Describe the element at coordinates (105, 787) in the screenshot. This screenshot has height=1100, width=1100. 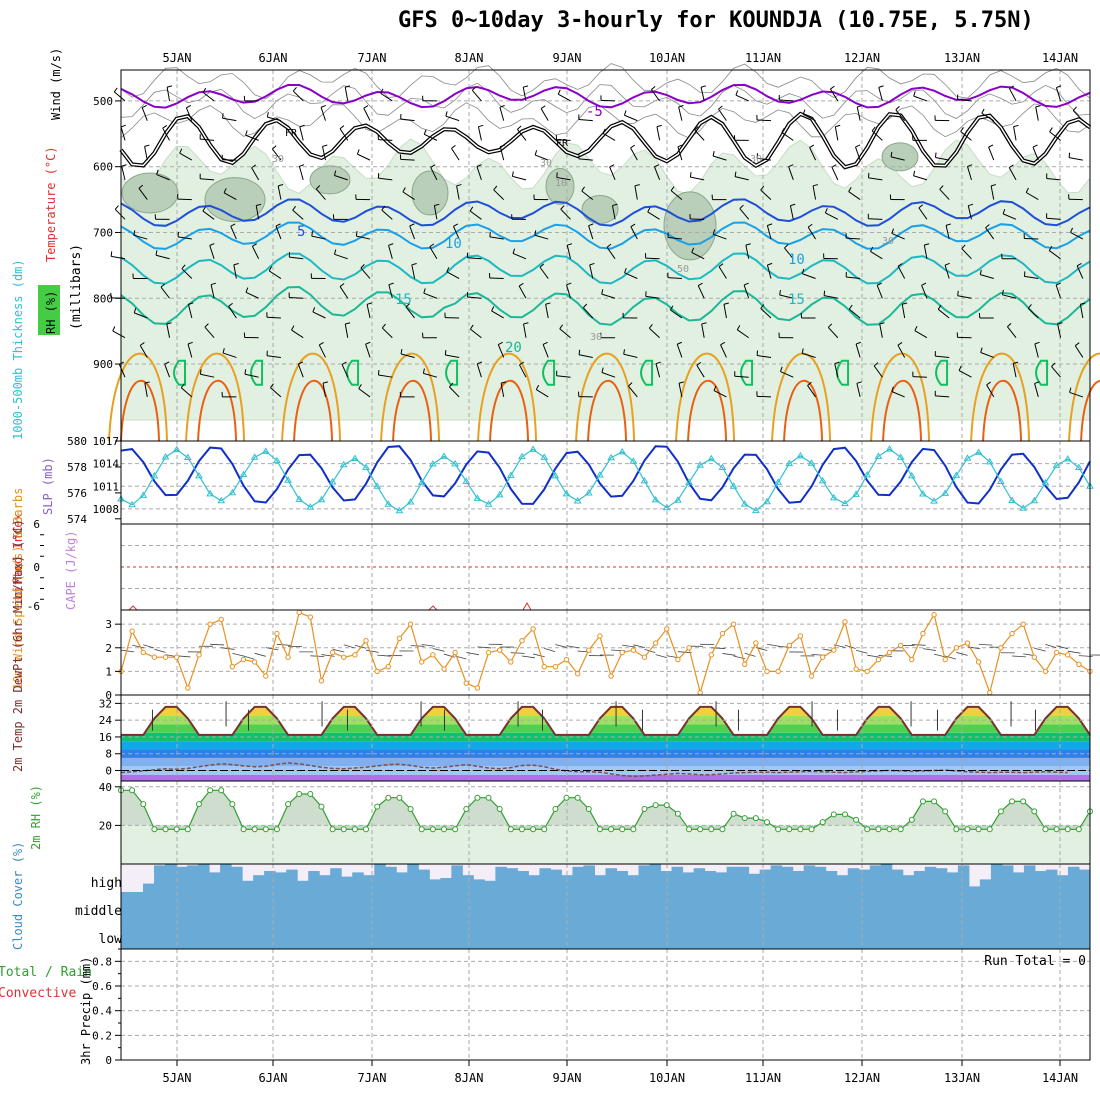
I see `rh2m-tick-label: 40` at that location.